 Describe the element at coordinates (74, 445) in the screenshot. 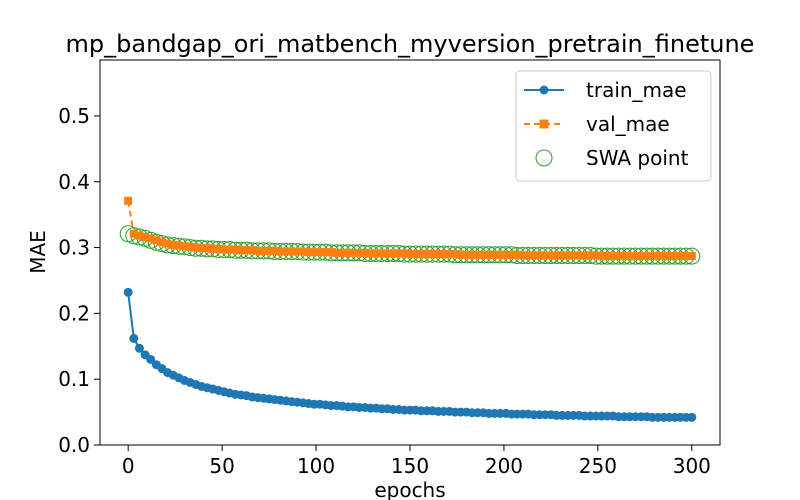

I see `y-tick-label: 0.0` at that location.